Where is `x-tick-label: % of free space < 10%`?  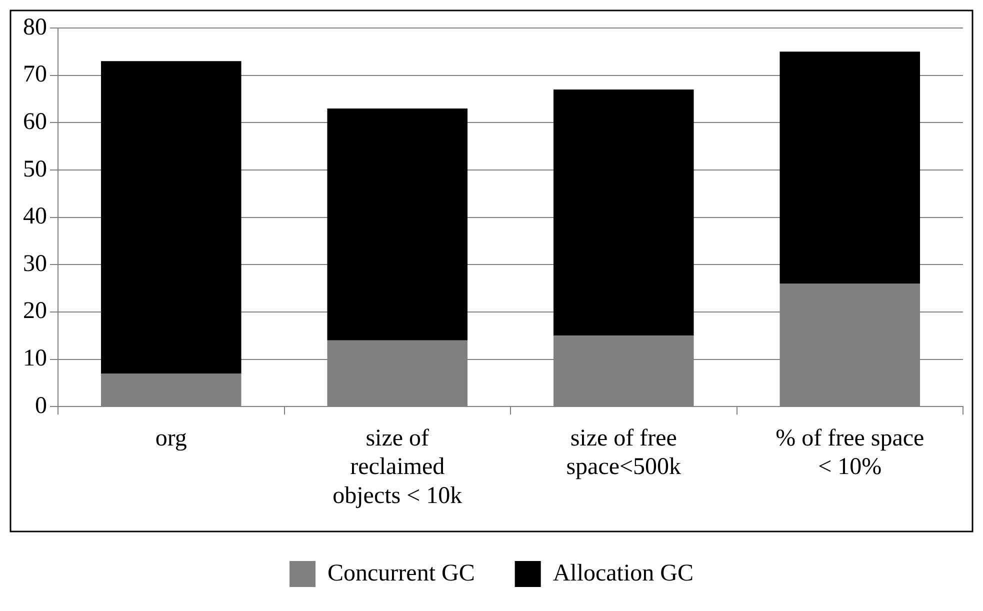
x-tick-label: % of free space < 10% is located at coordinates (850, 452).